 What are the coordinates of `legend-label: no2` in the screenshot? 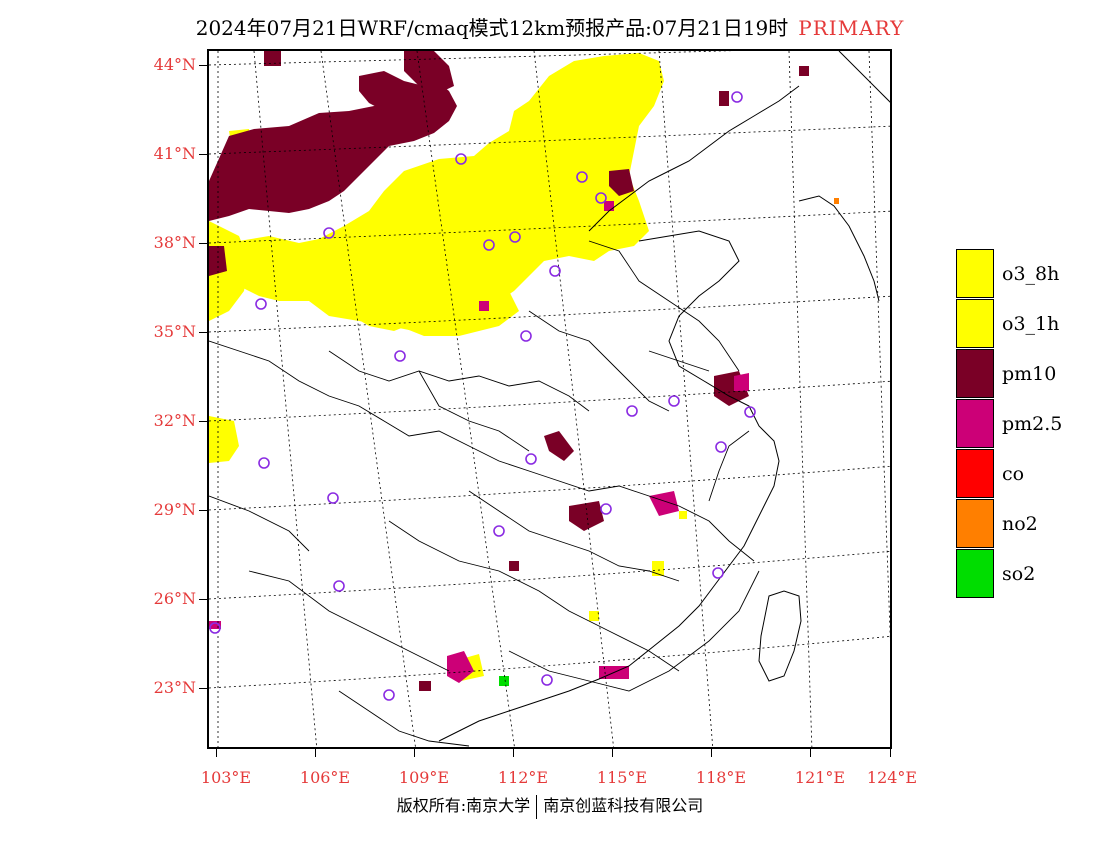 It's located at (1020, 524).